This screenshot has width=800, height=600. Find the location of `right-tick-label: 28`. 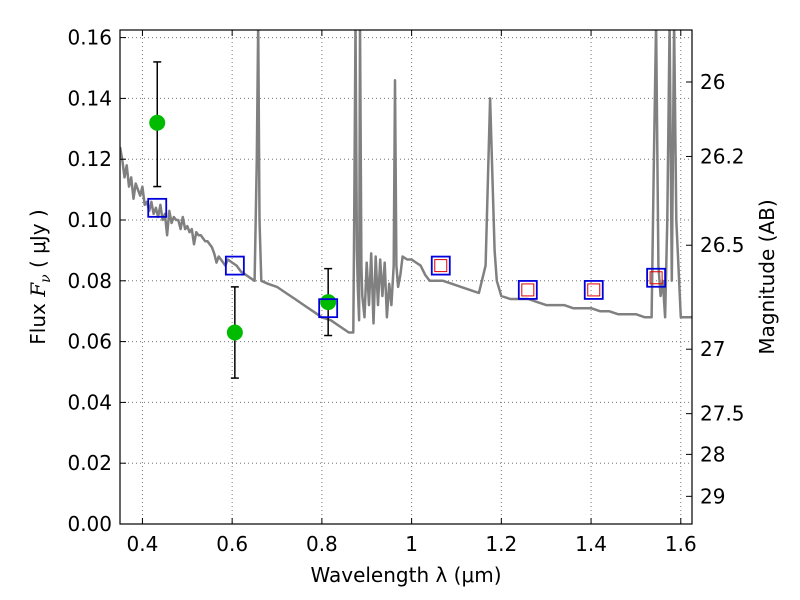

right-tick-label: 28 is located at coordinates (712, 454).